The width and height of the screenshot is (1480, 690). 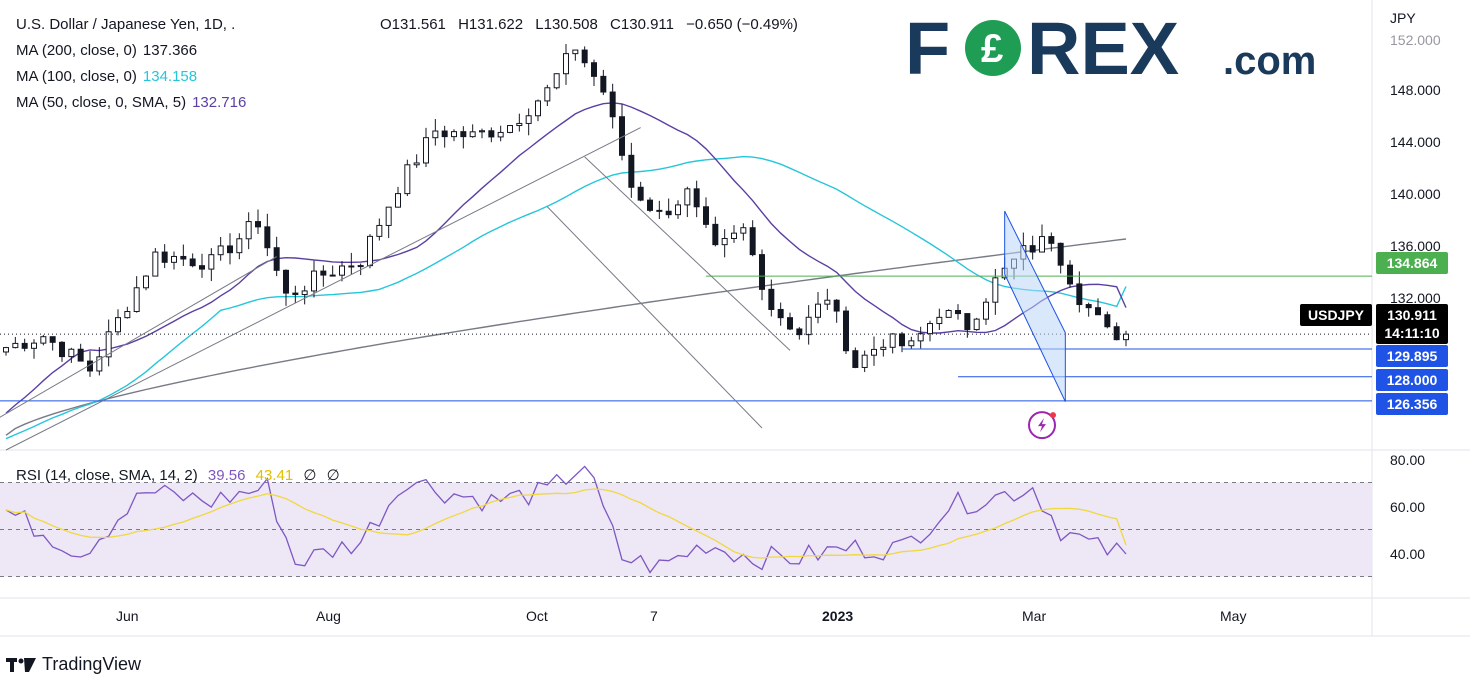 I want to click on time-label-2023: 2023, so click(x=838, y=616).